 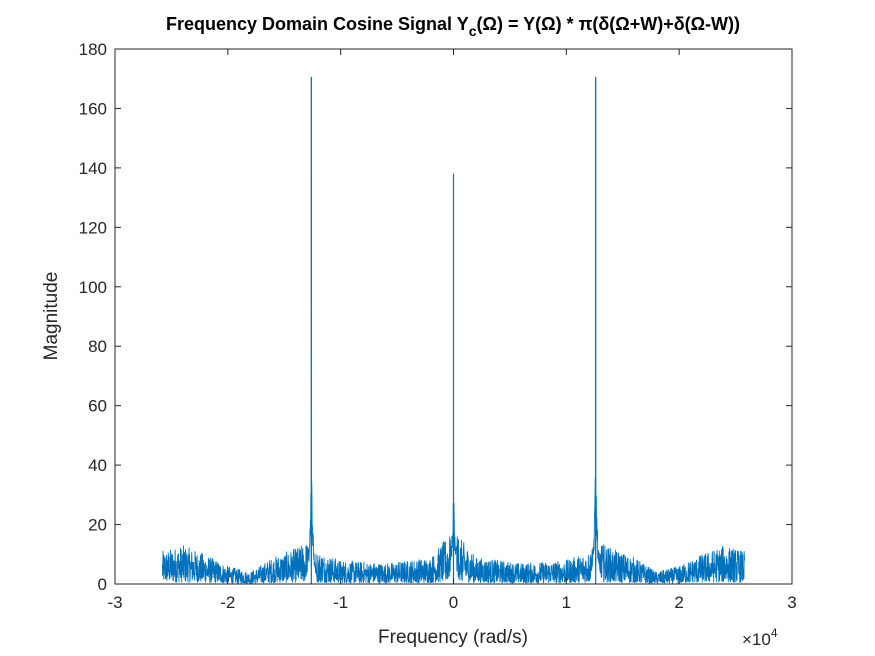 I want to click on x-tick-label: -2, so click(x=227, y=602).